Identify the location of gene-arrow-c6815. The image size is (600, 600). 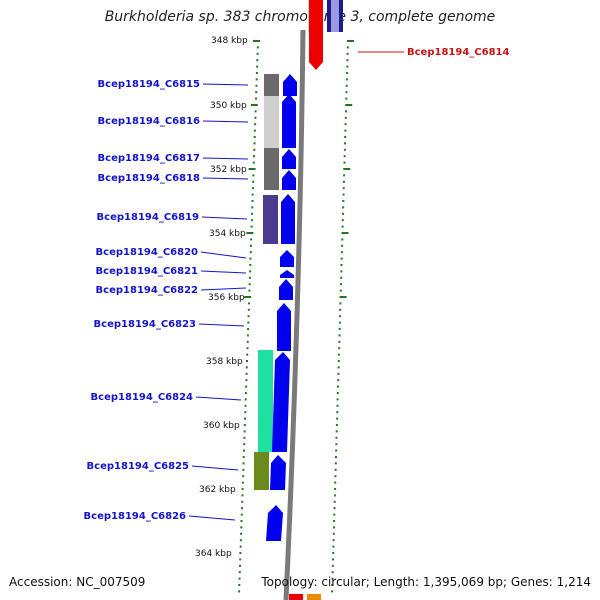
(290, 85).